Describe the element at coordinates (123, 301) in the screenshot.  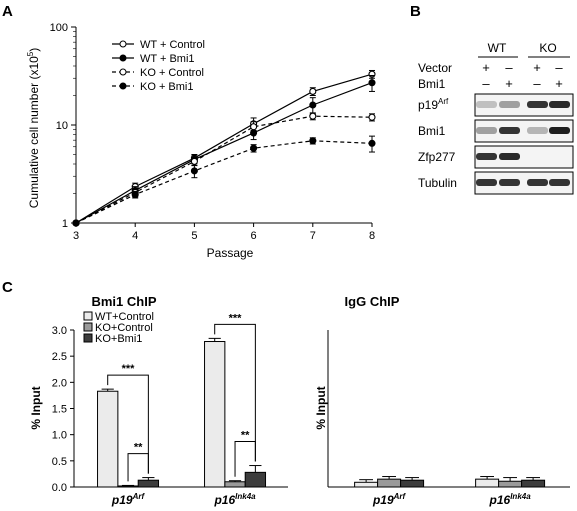
I see `bmi1-chip-title: Bmi1 ChIP` at that location.